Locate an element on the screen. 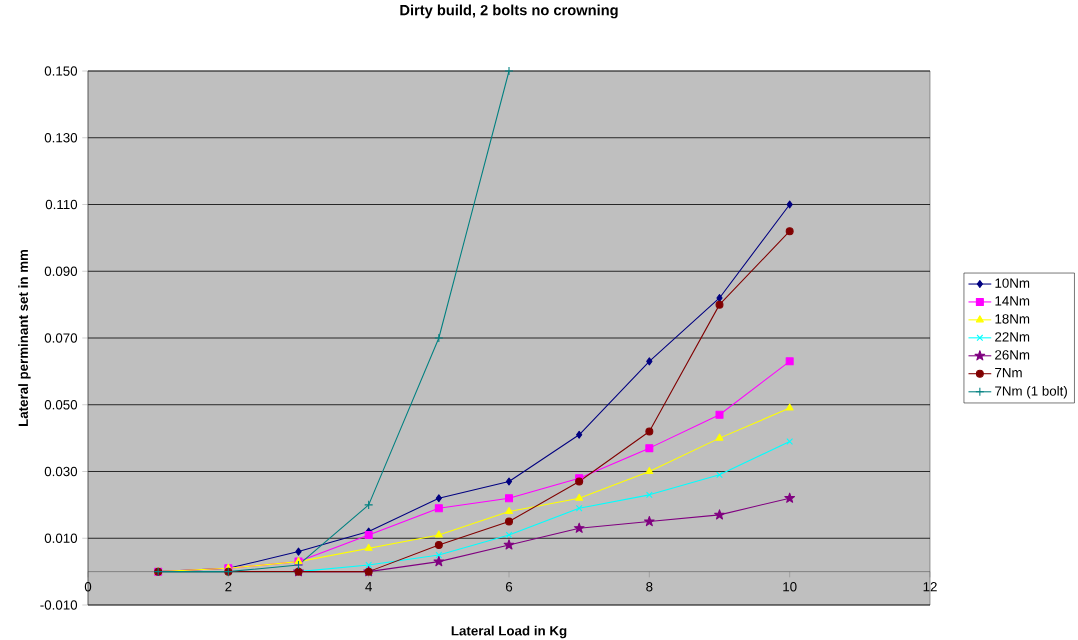 The width and height of the screenshot is (1078, 640). y-tick-label: 0.150 is located at coordinates (61, 71).